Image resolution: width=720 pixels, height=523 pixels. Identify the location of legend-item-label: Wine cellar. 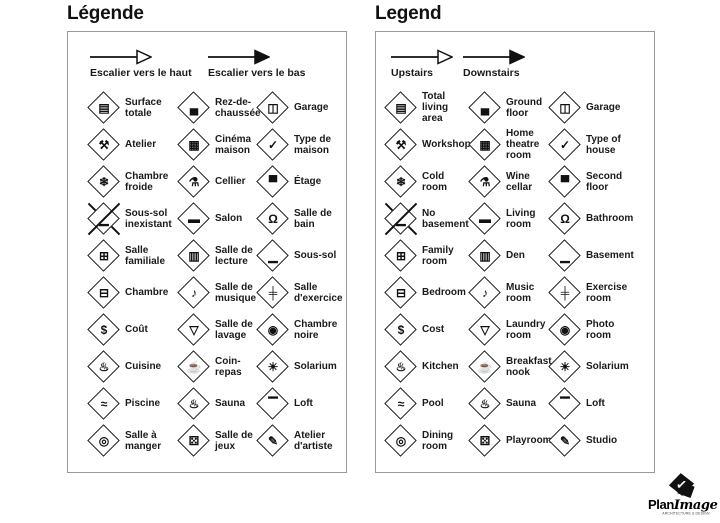
(519, 181).